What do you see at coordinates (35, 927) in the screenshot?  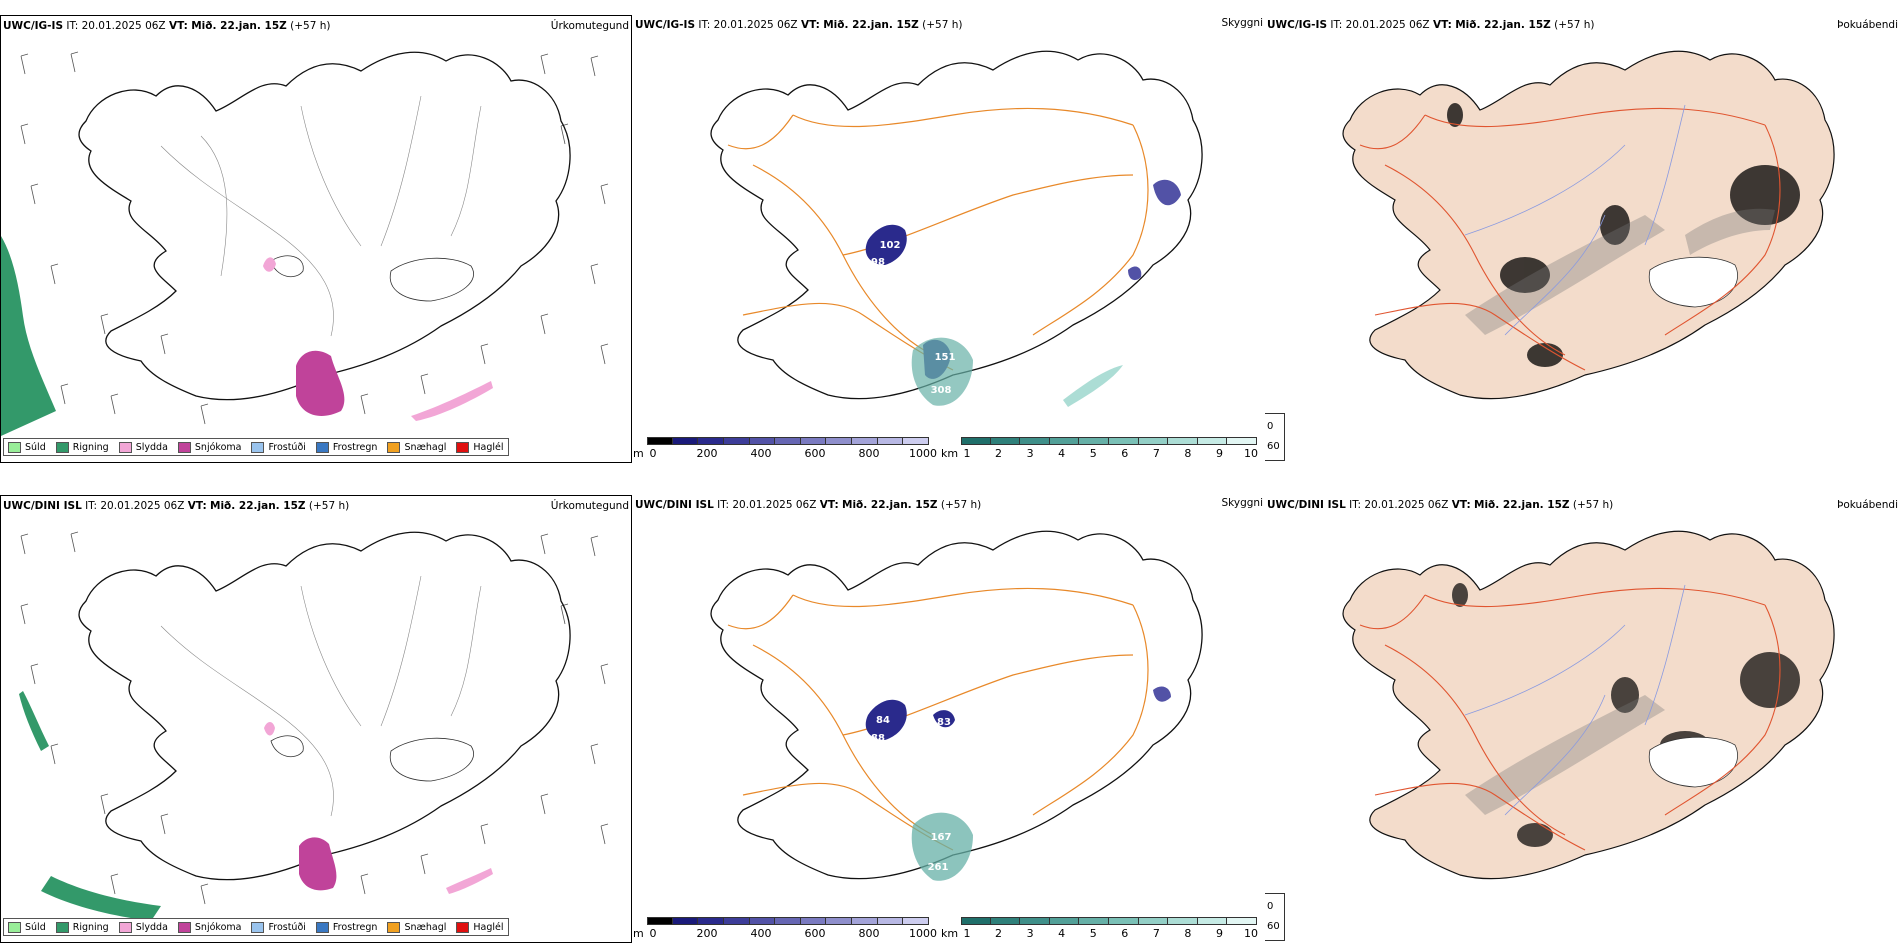 I see `legend-label: Súld` at bounding box center [35, 927].